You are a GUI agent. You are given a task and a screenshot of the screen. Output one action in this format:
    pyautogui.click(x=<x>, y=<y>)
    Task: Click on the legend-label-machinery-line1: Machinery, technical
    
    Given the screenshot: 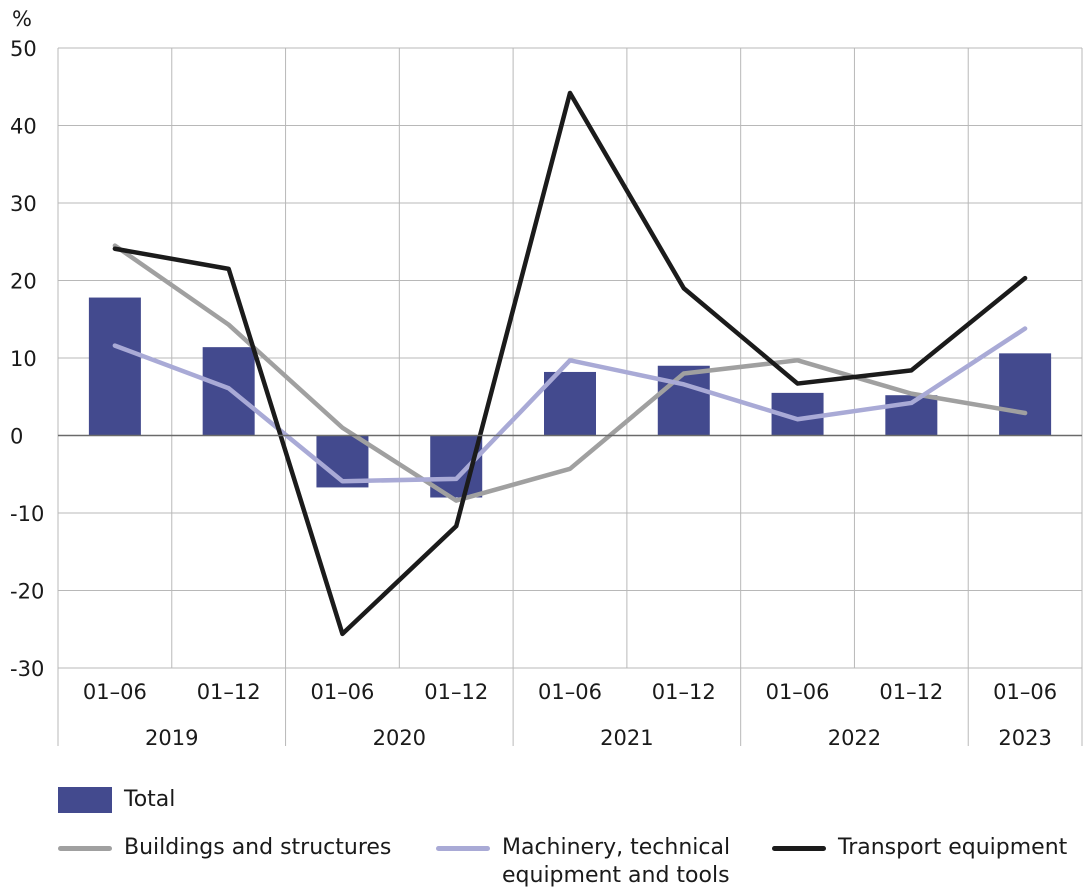 What is the action you would take?
    pyautogui.click(x=616, y=847)
    